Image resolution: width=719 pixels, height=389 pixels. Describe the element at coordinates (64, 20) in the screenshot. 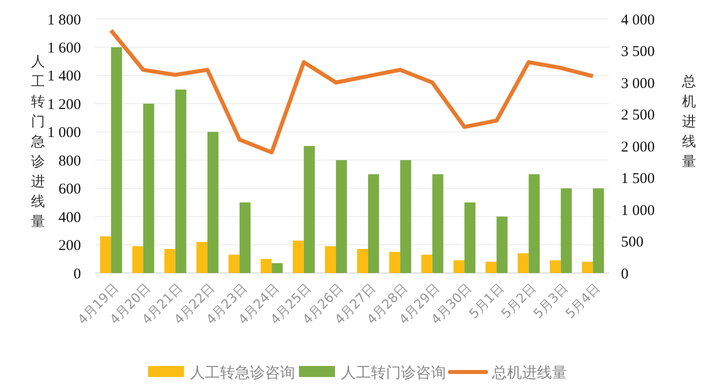

I see `y-tick-label: 1 800` at that location.